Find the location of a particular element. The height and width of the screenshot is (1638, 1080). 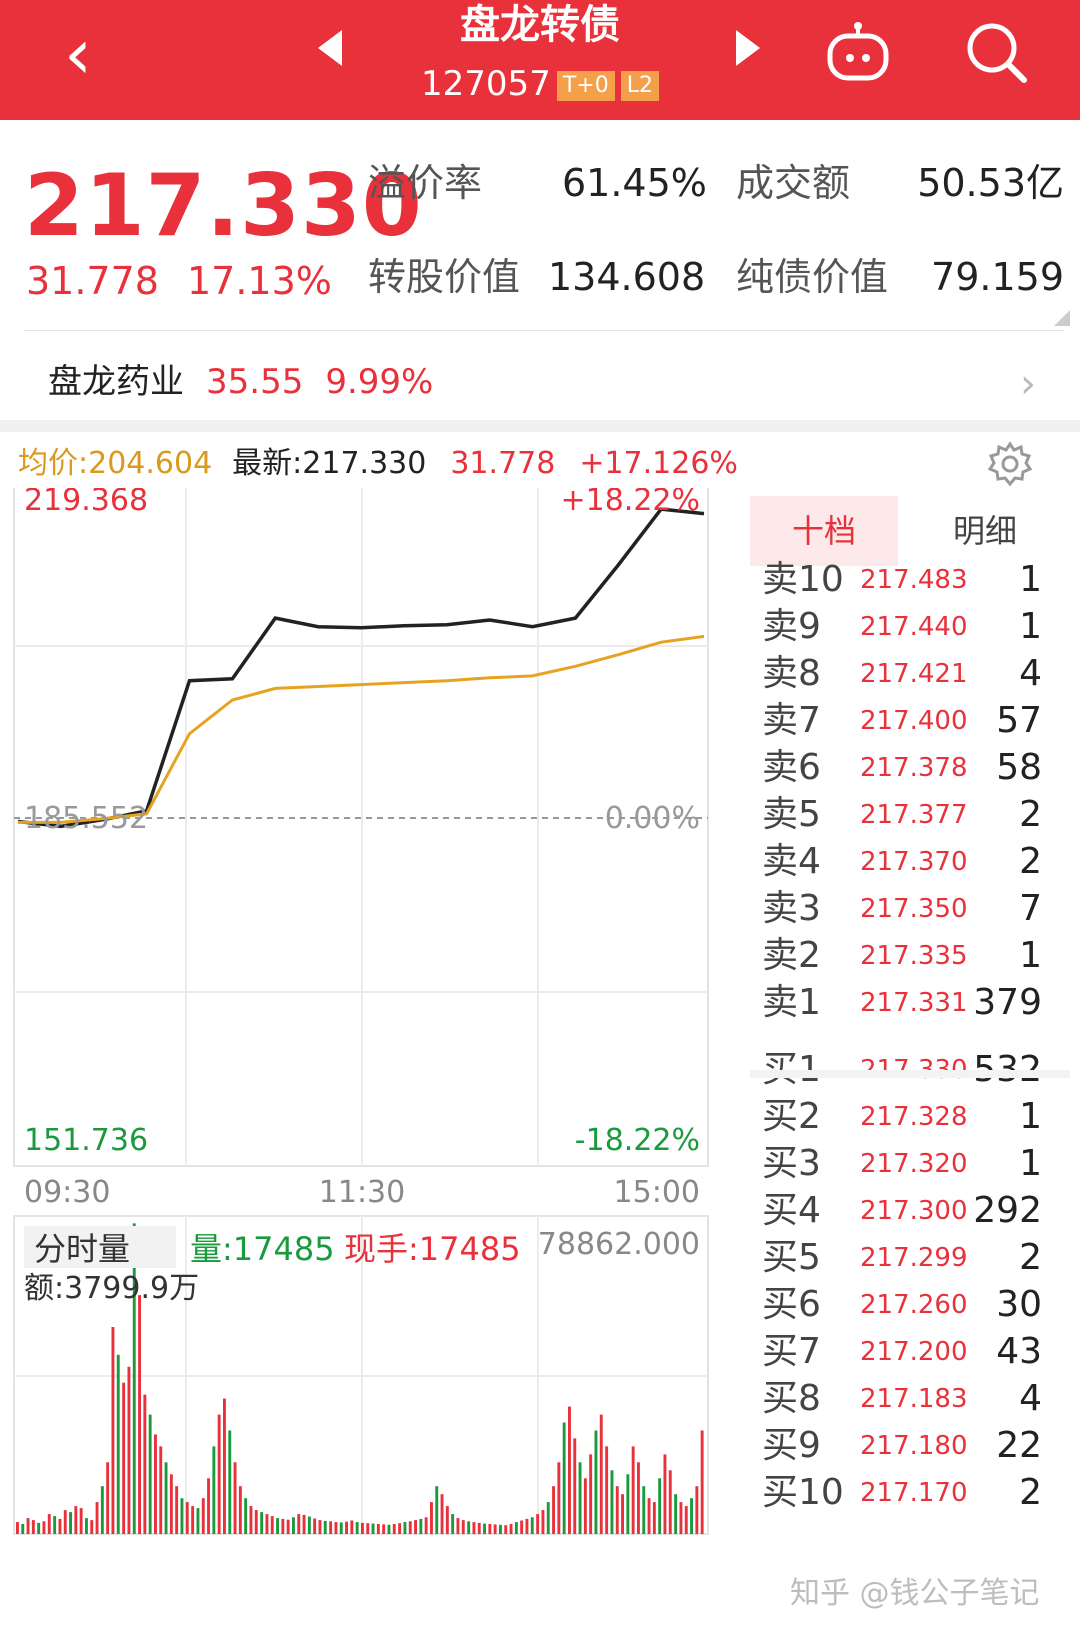

bid-level-8: 买8 217.183 4 is located at coordinates (912, 1399).